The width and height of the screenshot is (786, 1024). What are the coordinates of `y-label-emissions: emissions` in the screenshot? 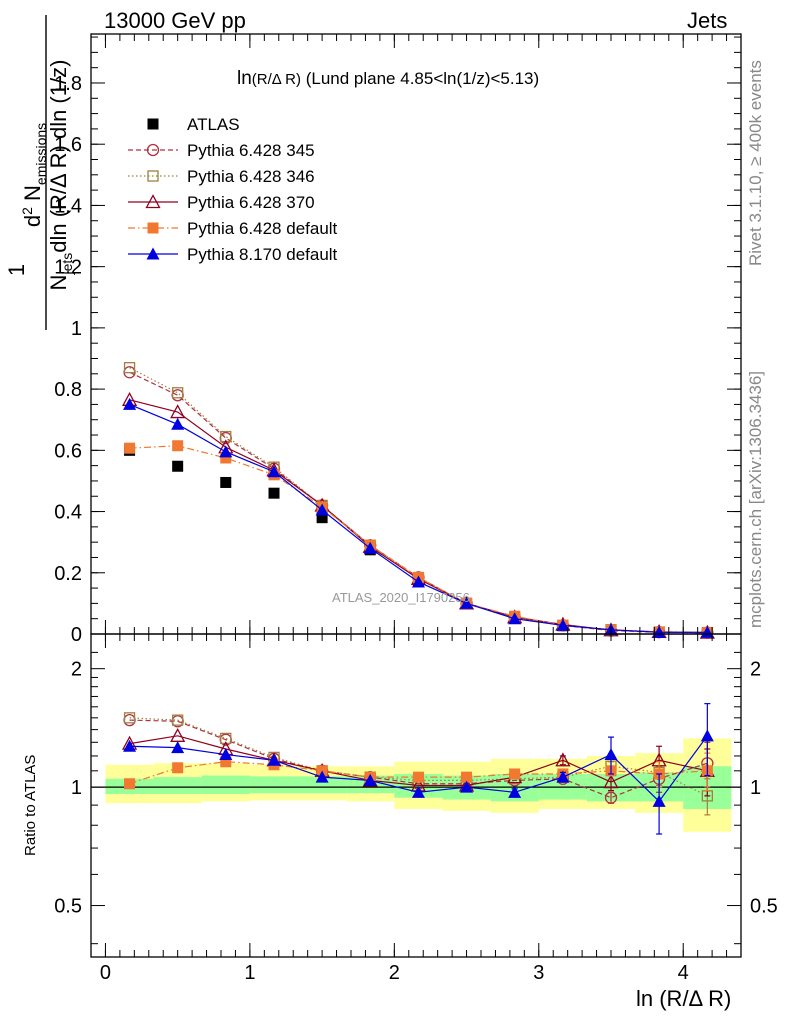 It's located at (41, 154).